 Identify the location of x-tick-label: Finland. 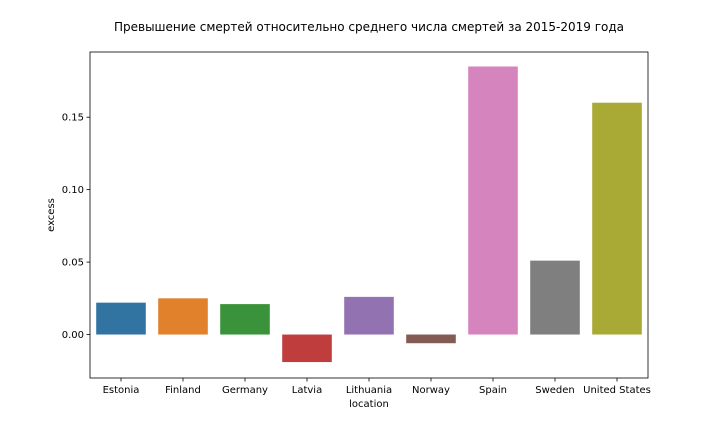
(183, 390).